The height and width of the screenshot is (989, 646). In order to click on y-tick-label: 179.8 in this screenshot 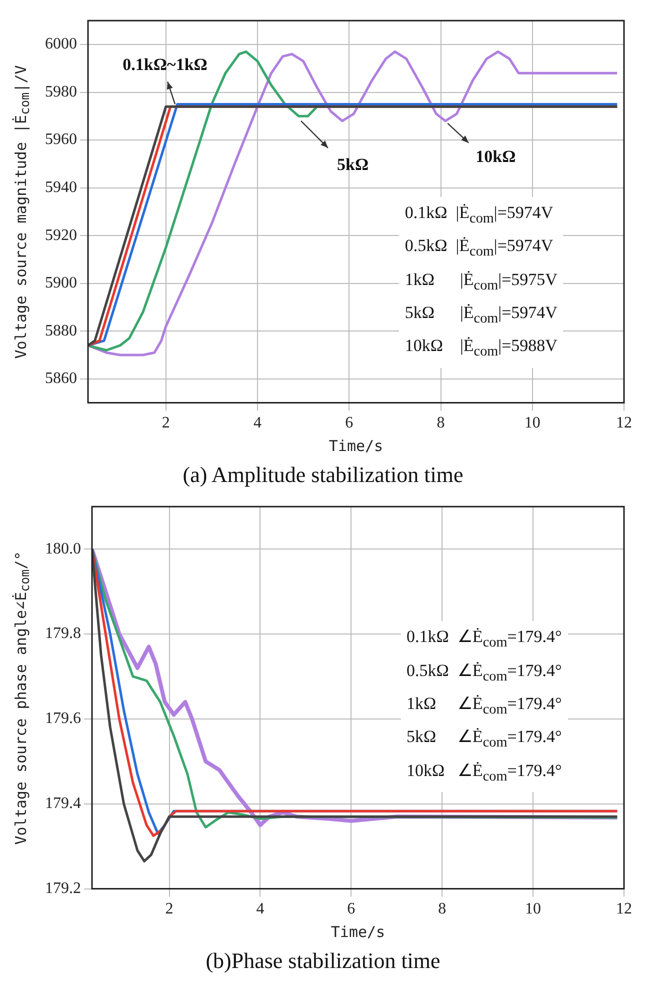, I will do `click(63, 633)`.